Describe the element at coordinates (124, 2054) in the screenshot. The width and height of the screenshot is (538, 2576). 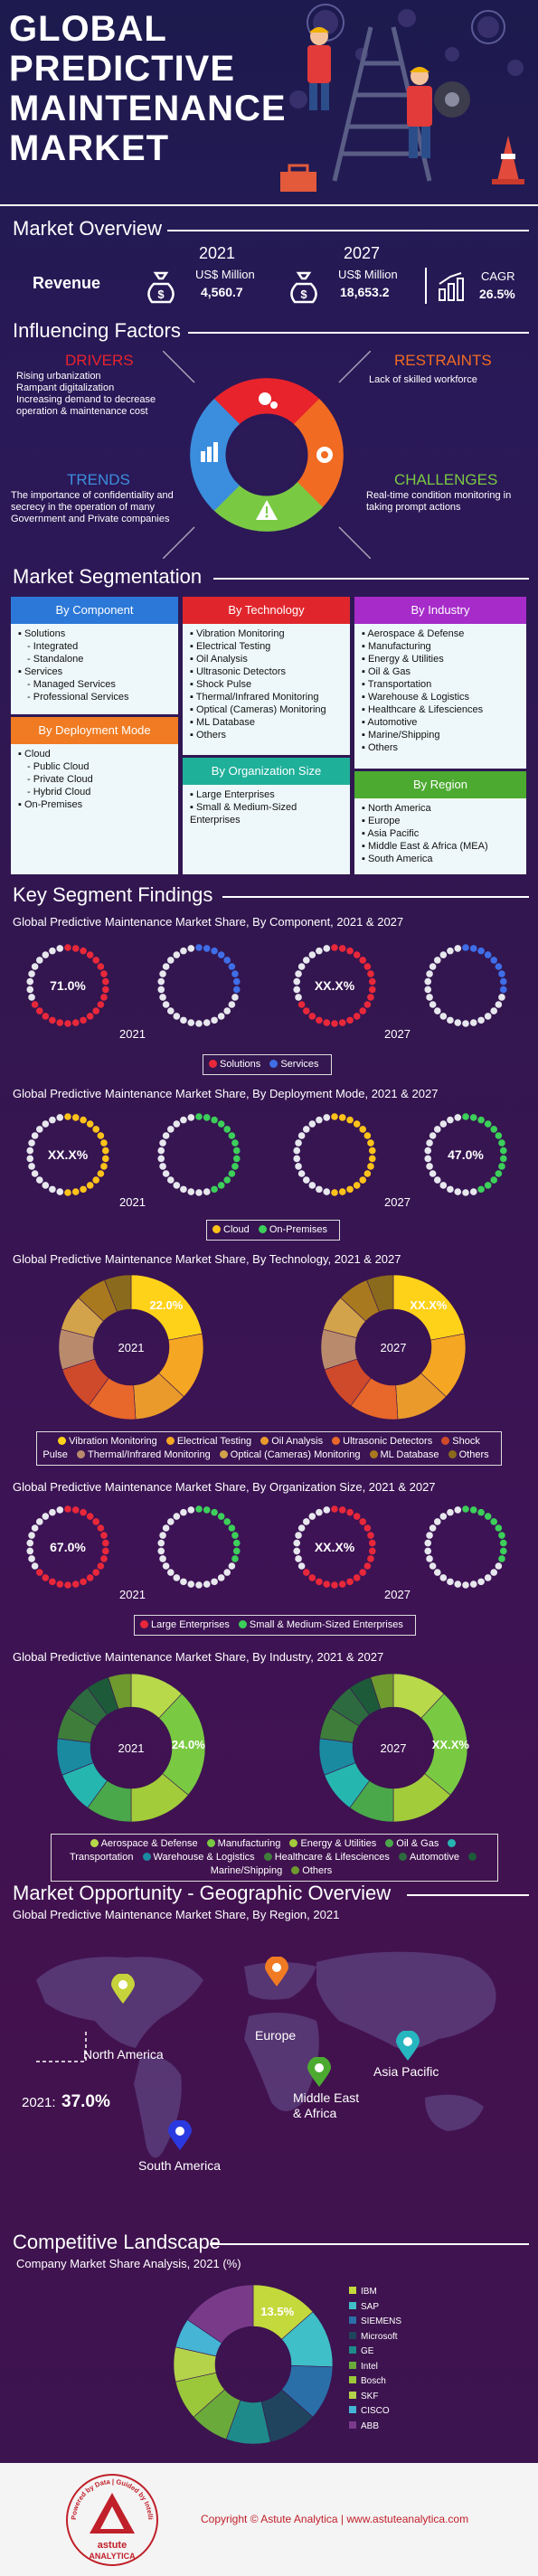
I see `region-label-north-america: North America` at that location.